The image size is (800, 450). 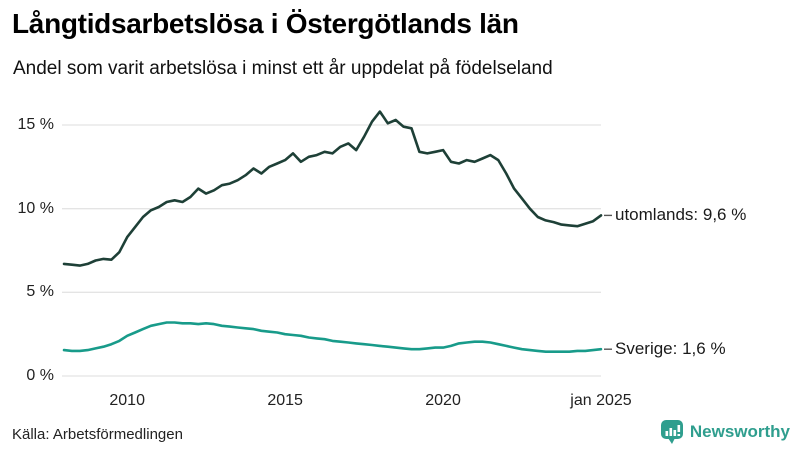 What do you see at coordinates (671, 432) in the screenshot?
I see `newsworthy-logo-icon` at bounding box center [671, 432].